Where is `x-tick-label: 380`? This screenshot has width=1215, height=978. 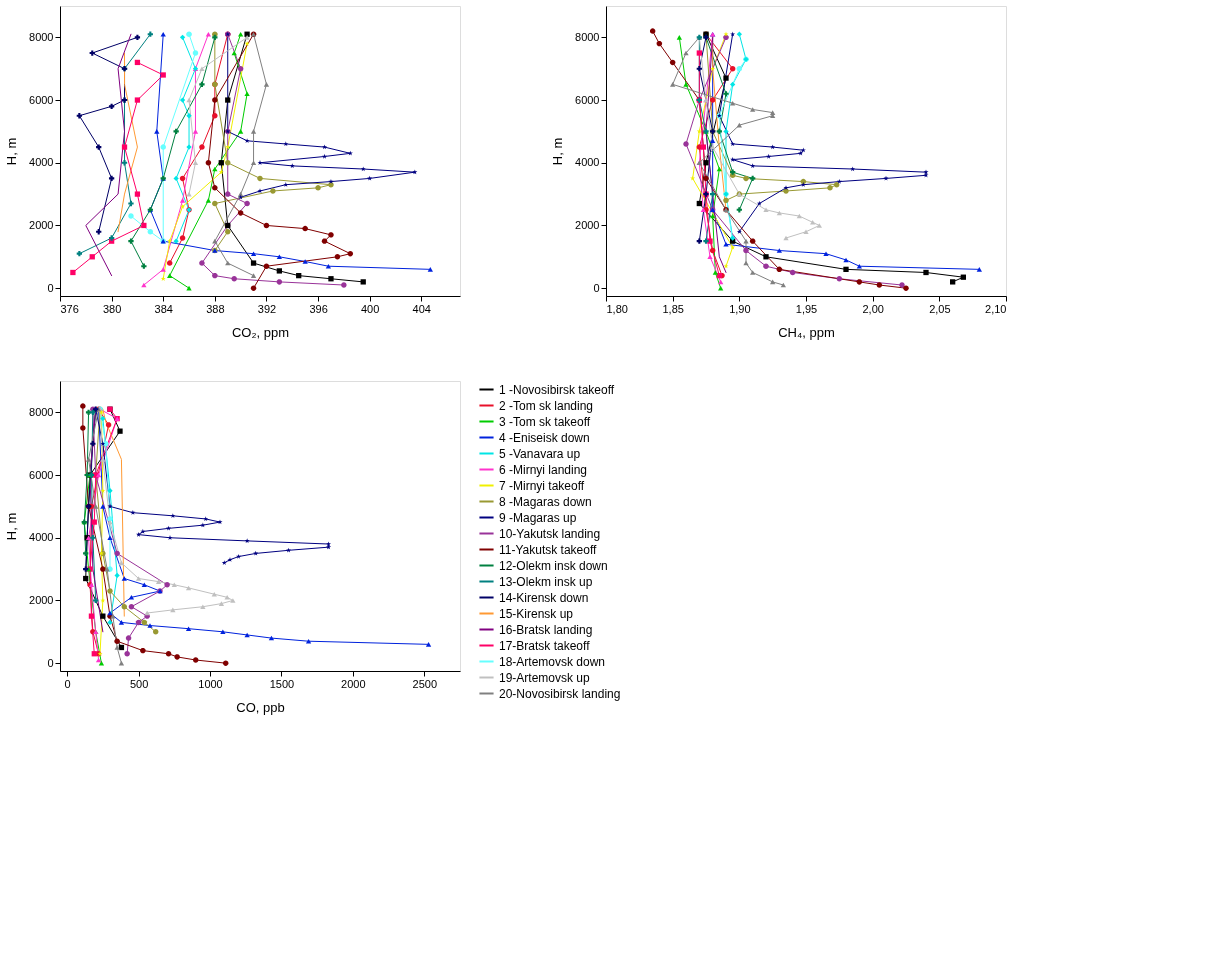
x-tick-label: 380 is located at coordinates (112, 308).